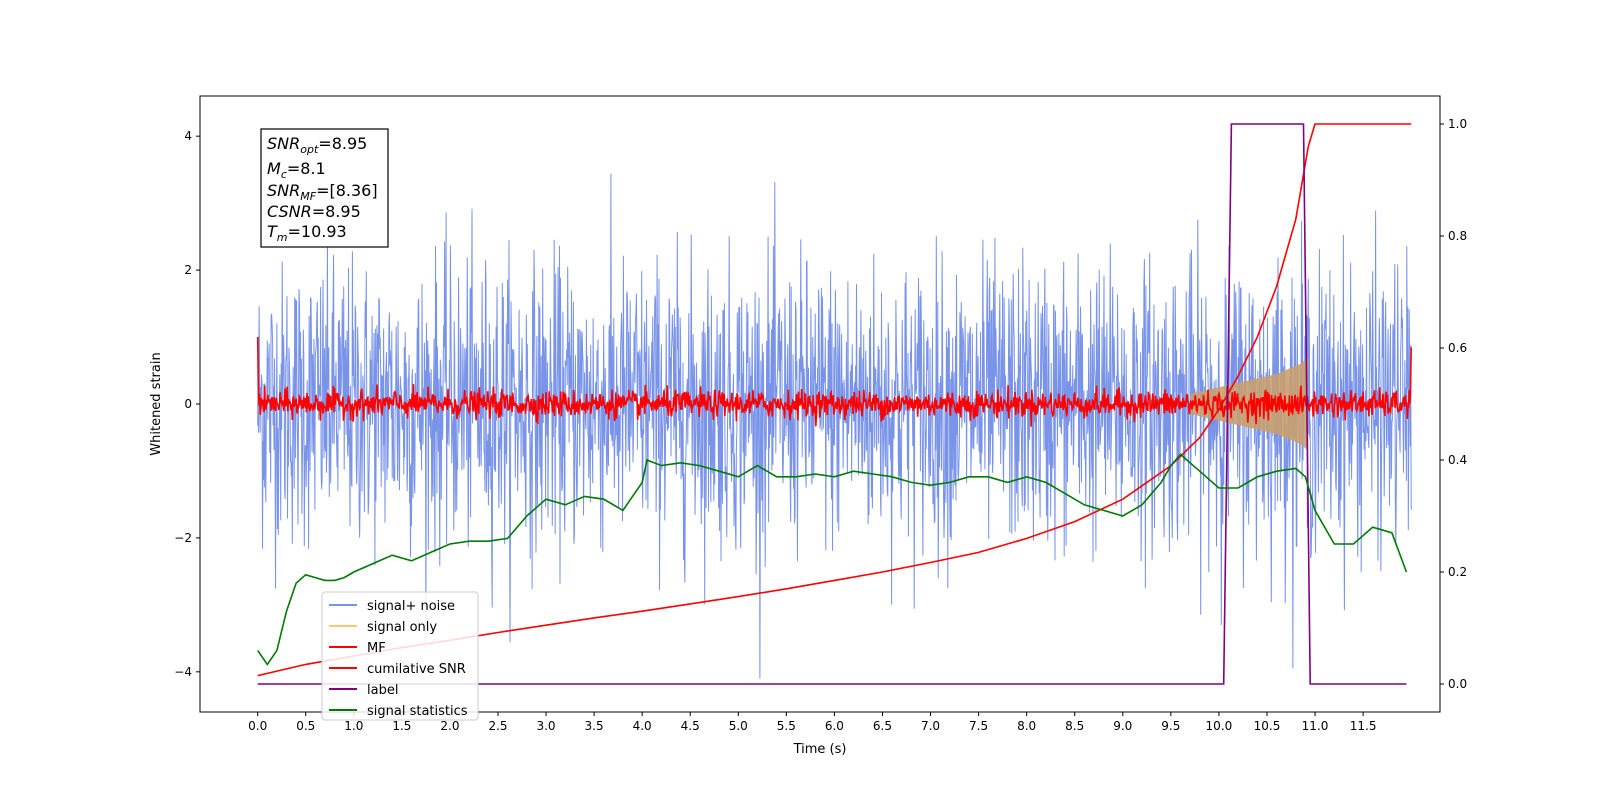  I want to click on legend-label: signal only, so click(402, 627).